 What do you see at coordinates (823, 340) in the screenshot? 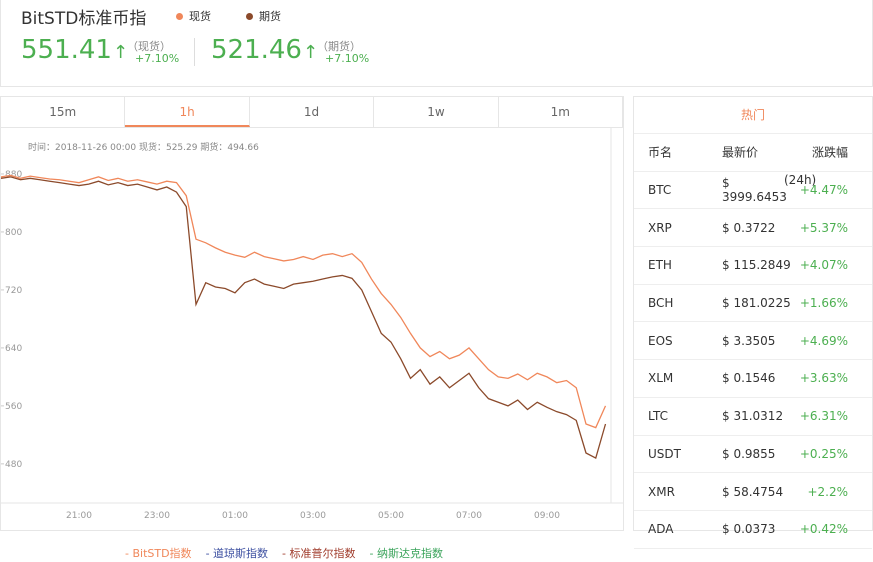
I see `cell: +4.69%` at bounding box center [823, 340].